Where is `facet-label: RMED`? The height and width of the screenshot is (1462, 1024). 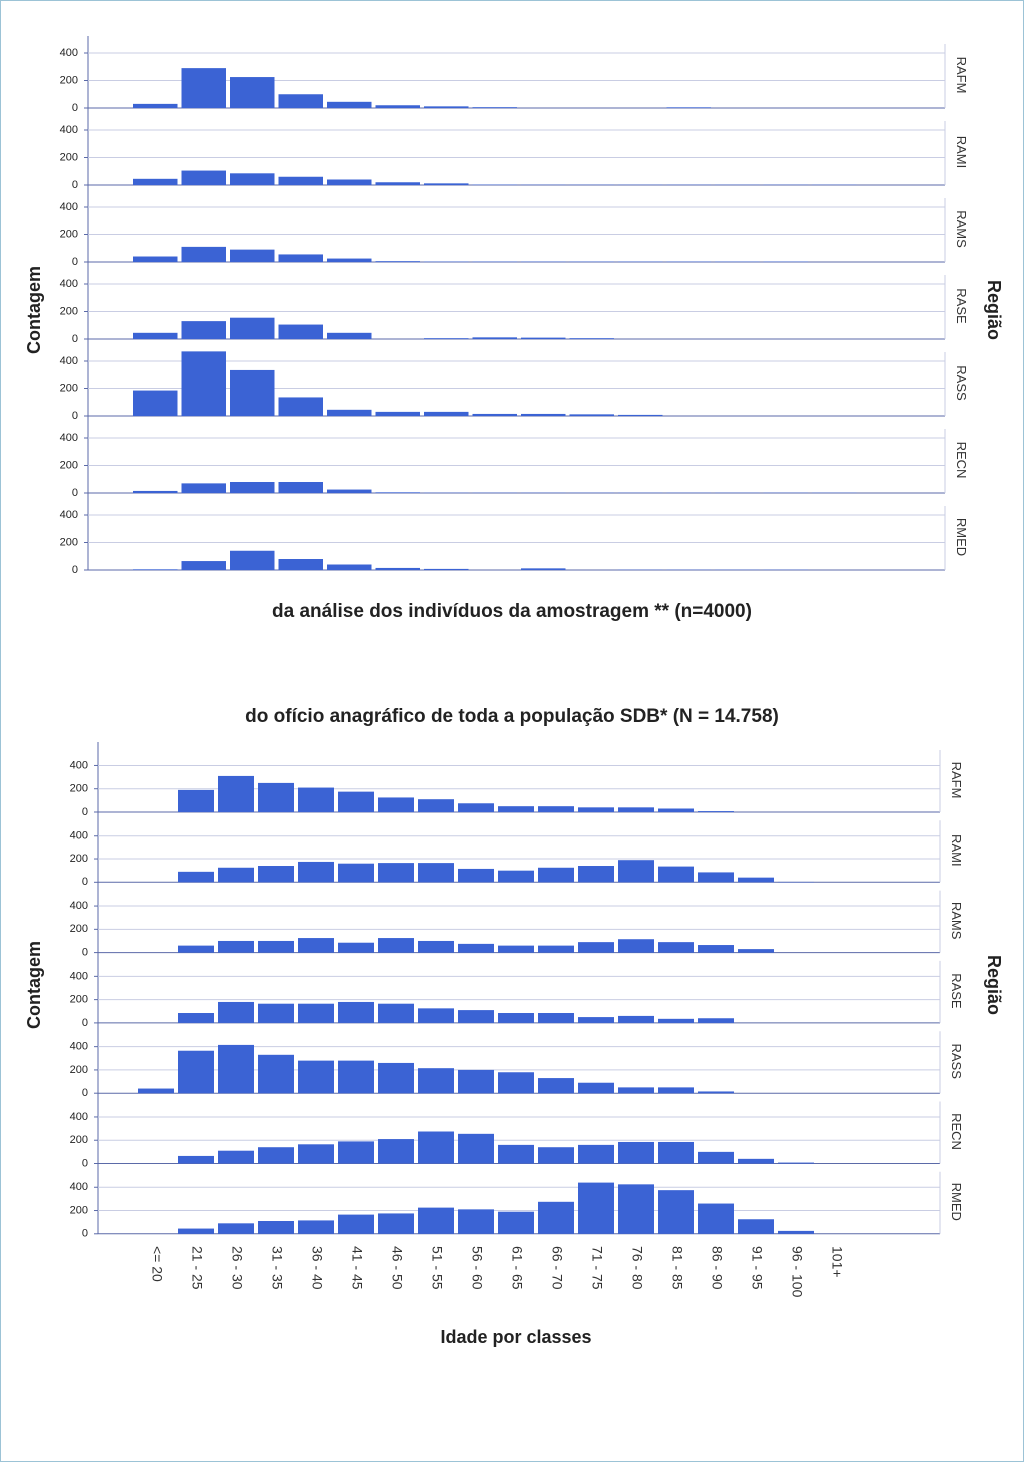 facet-label: RMED is located at coordinates (956, 1202).